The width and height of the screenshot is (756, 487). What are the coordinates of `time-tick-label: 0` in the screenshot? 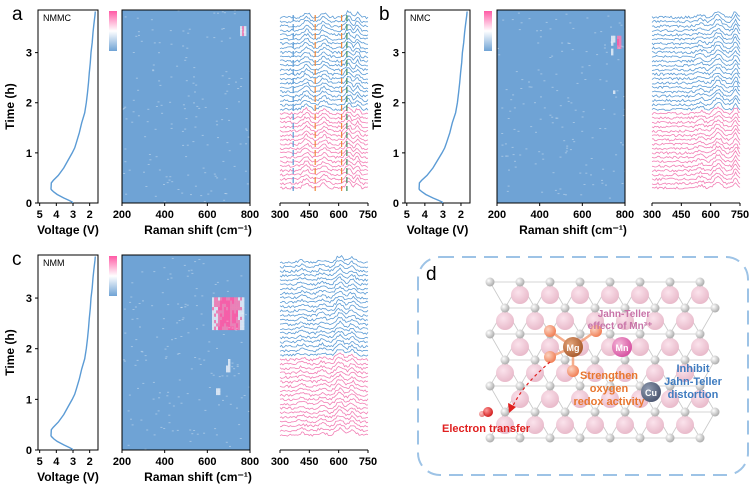 It's located at (396, 204).